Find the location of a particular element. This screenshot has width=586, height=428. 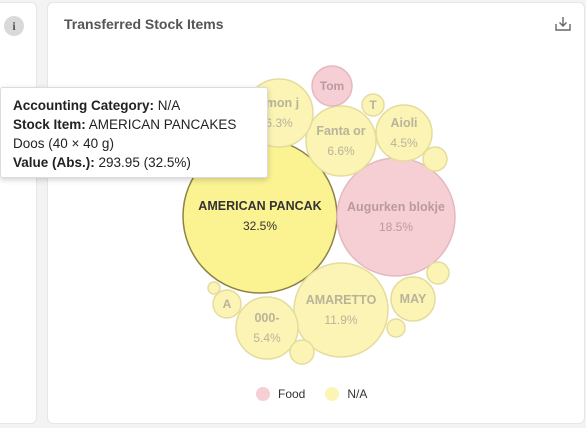

legend-label-na: N/A is located at coordinates (357, 394).